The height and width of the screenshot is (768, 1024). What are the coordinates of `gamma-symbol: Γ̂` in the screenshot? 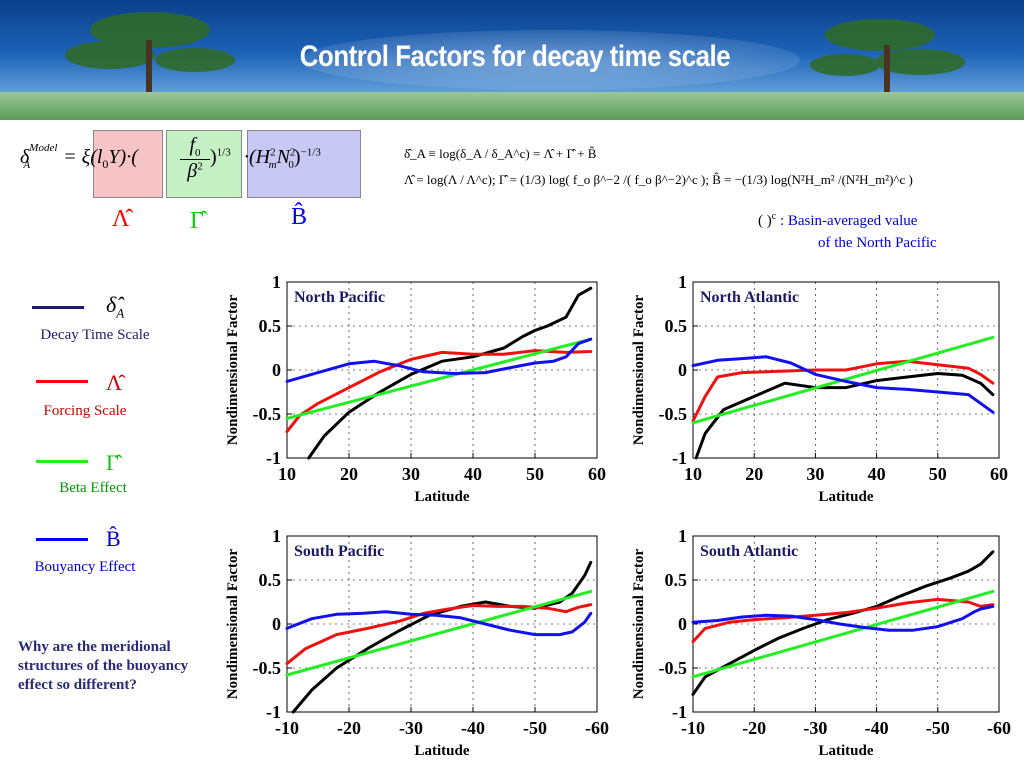 It's located at (197, 221).